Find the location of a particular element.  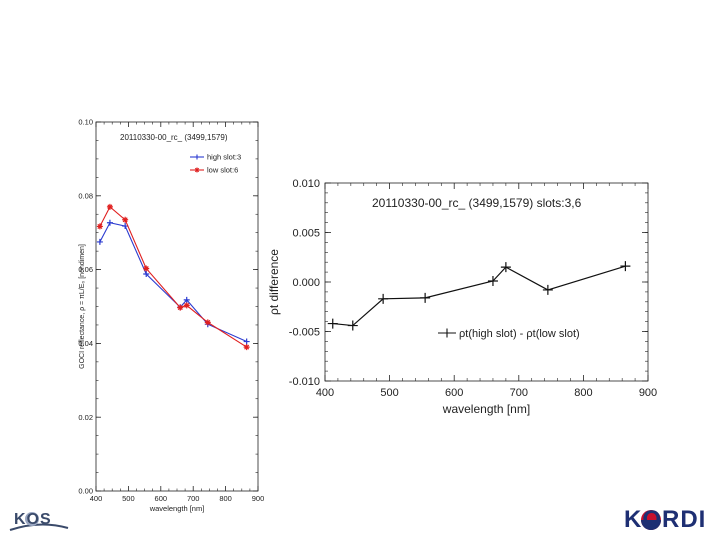

y-tick-label: 0.02 is located at coordinates (85, 417).